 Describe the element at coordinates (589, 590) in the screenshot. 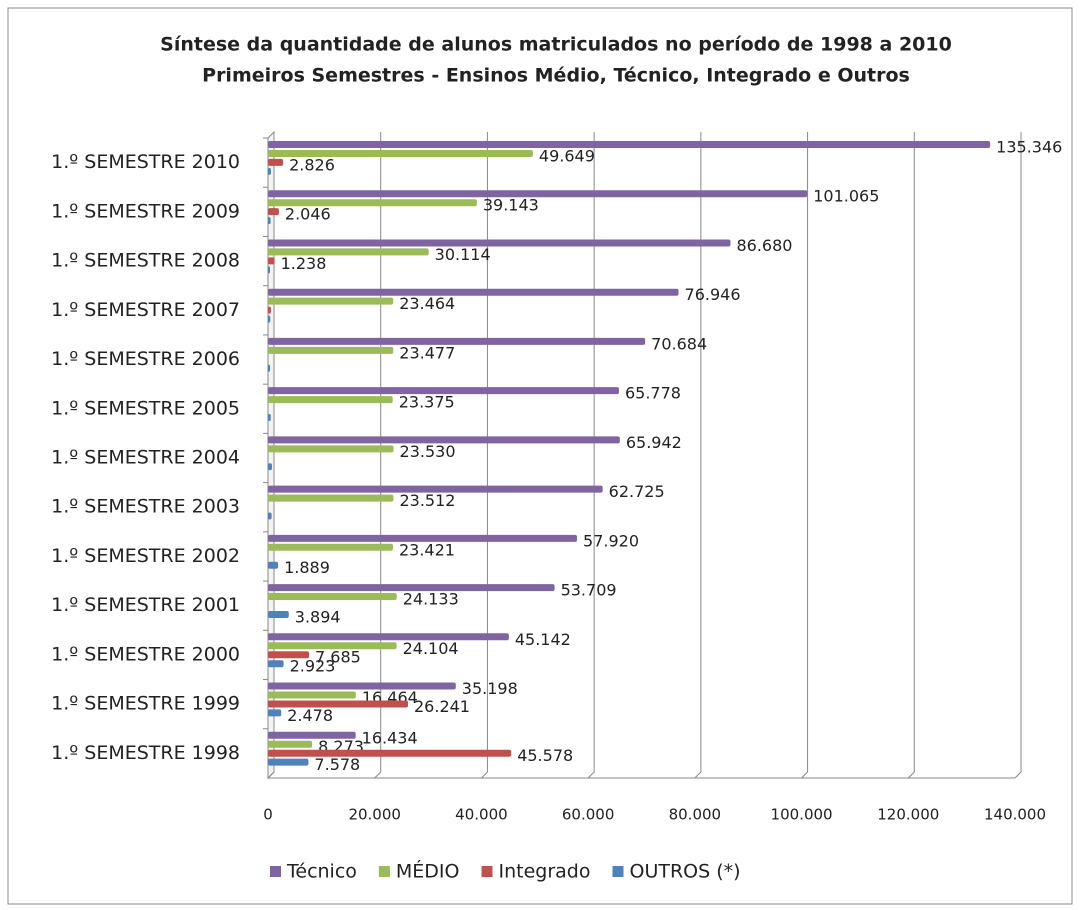

I see `data-label: 53.709` at that location.